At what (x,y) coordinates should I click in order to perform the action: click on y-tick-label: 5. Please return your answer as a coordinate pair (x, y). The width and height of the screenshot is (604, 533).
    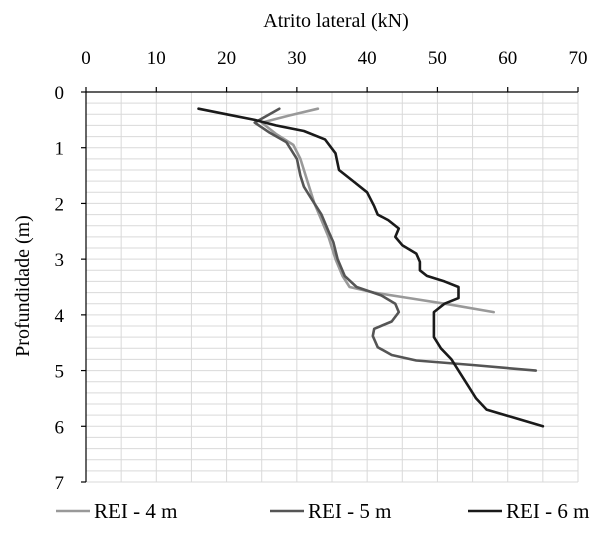
    Looking at the image, I should click on (60, 372).